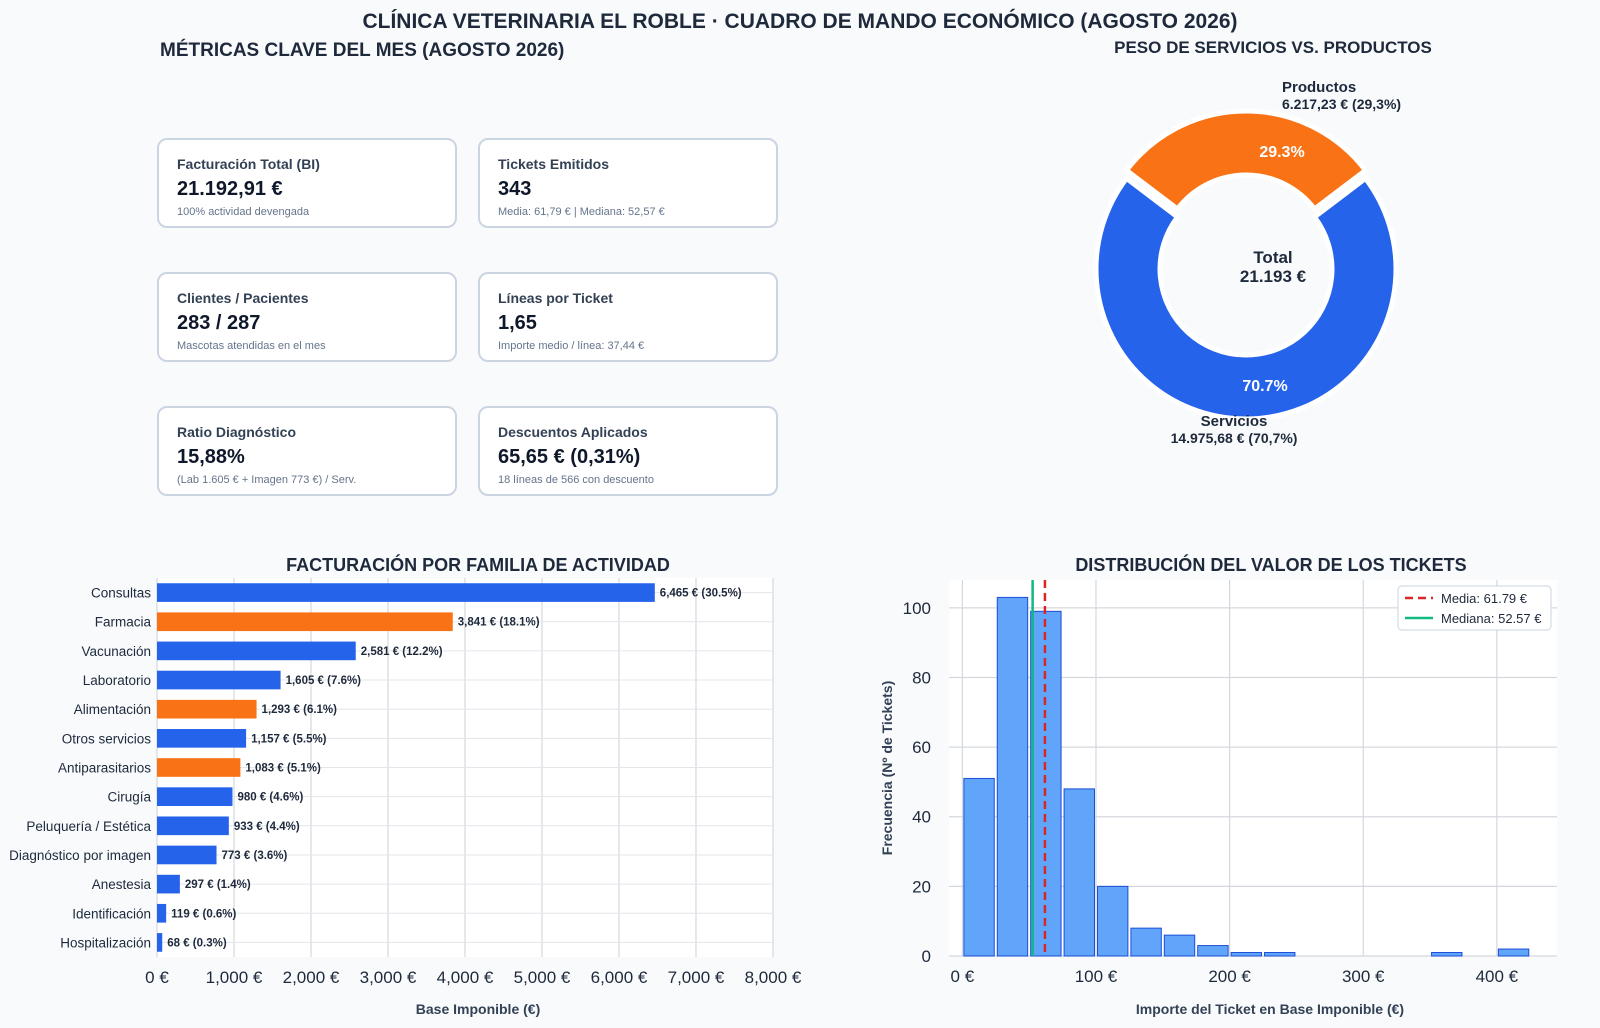 The height and width of the screenshot is (1028, 1600). Describe the element at coordinates (921, 886) in the screenshot. I see `y-tick-label: 20` at that location.